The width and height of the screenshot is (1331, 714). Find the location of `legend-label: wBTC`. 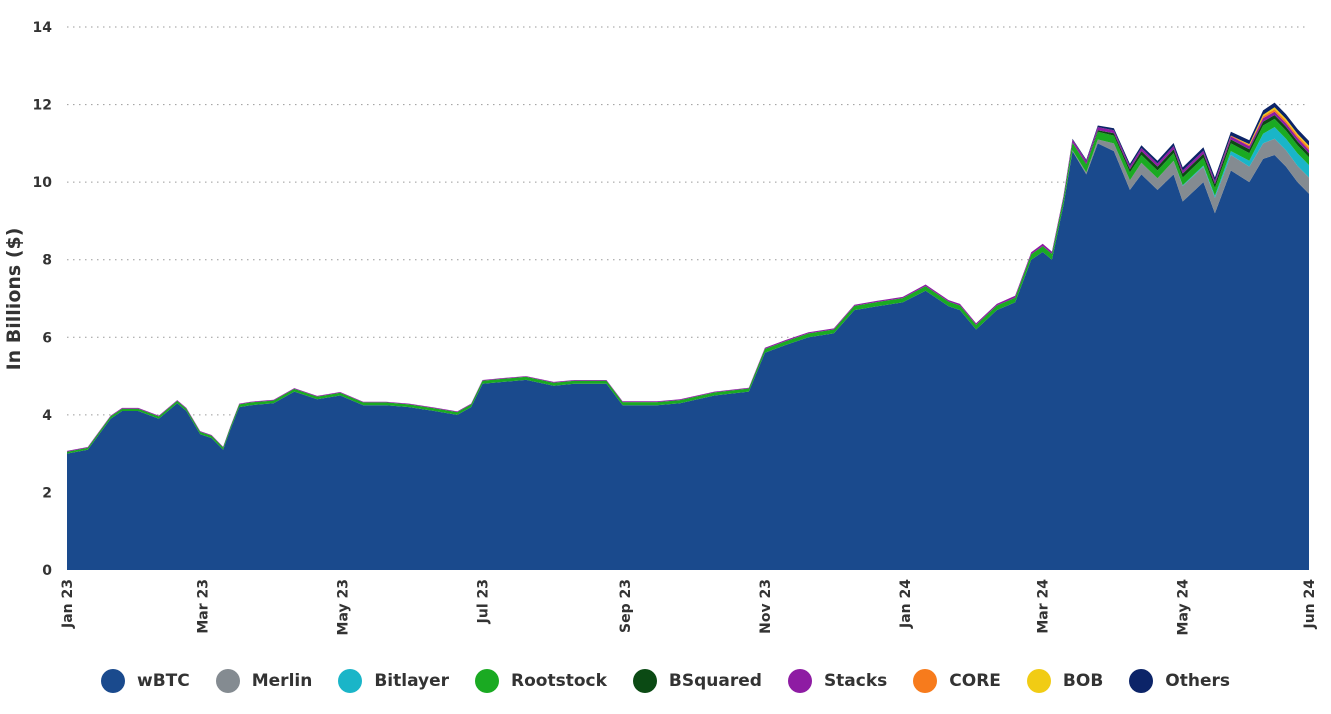

legend-label: wBTC is located at coordinates (163, 681).